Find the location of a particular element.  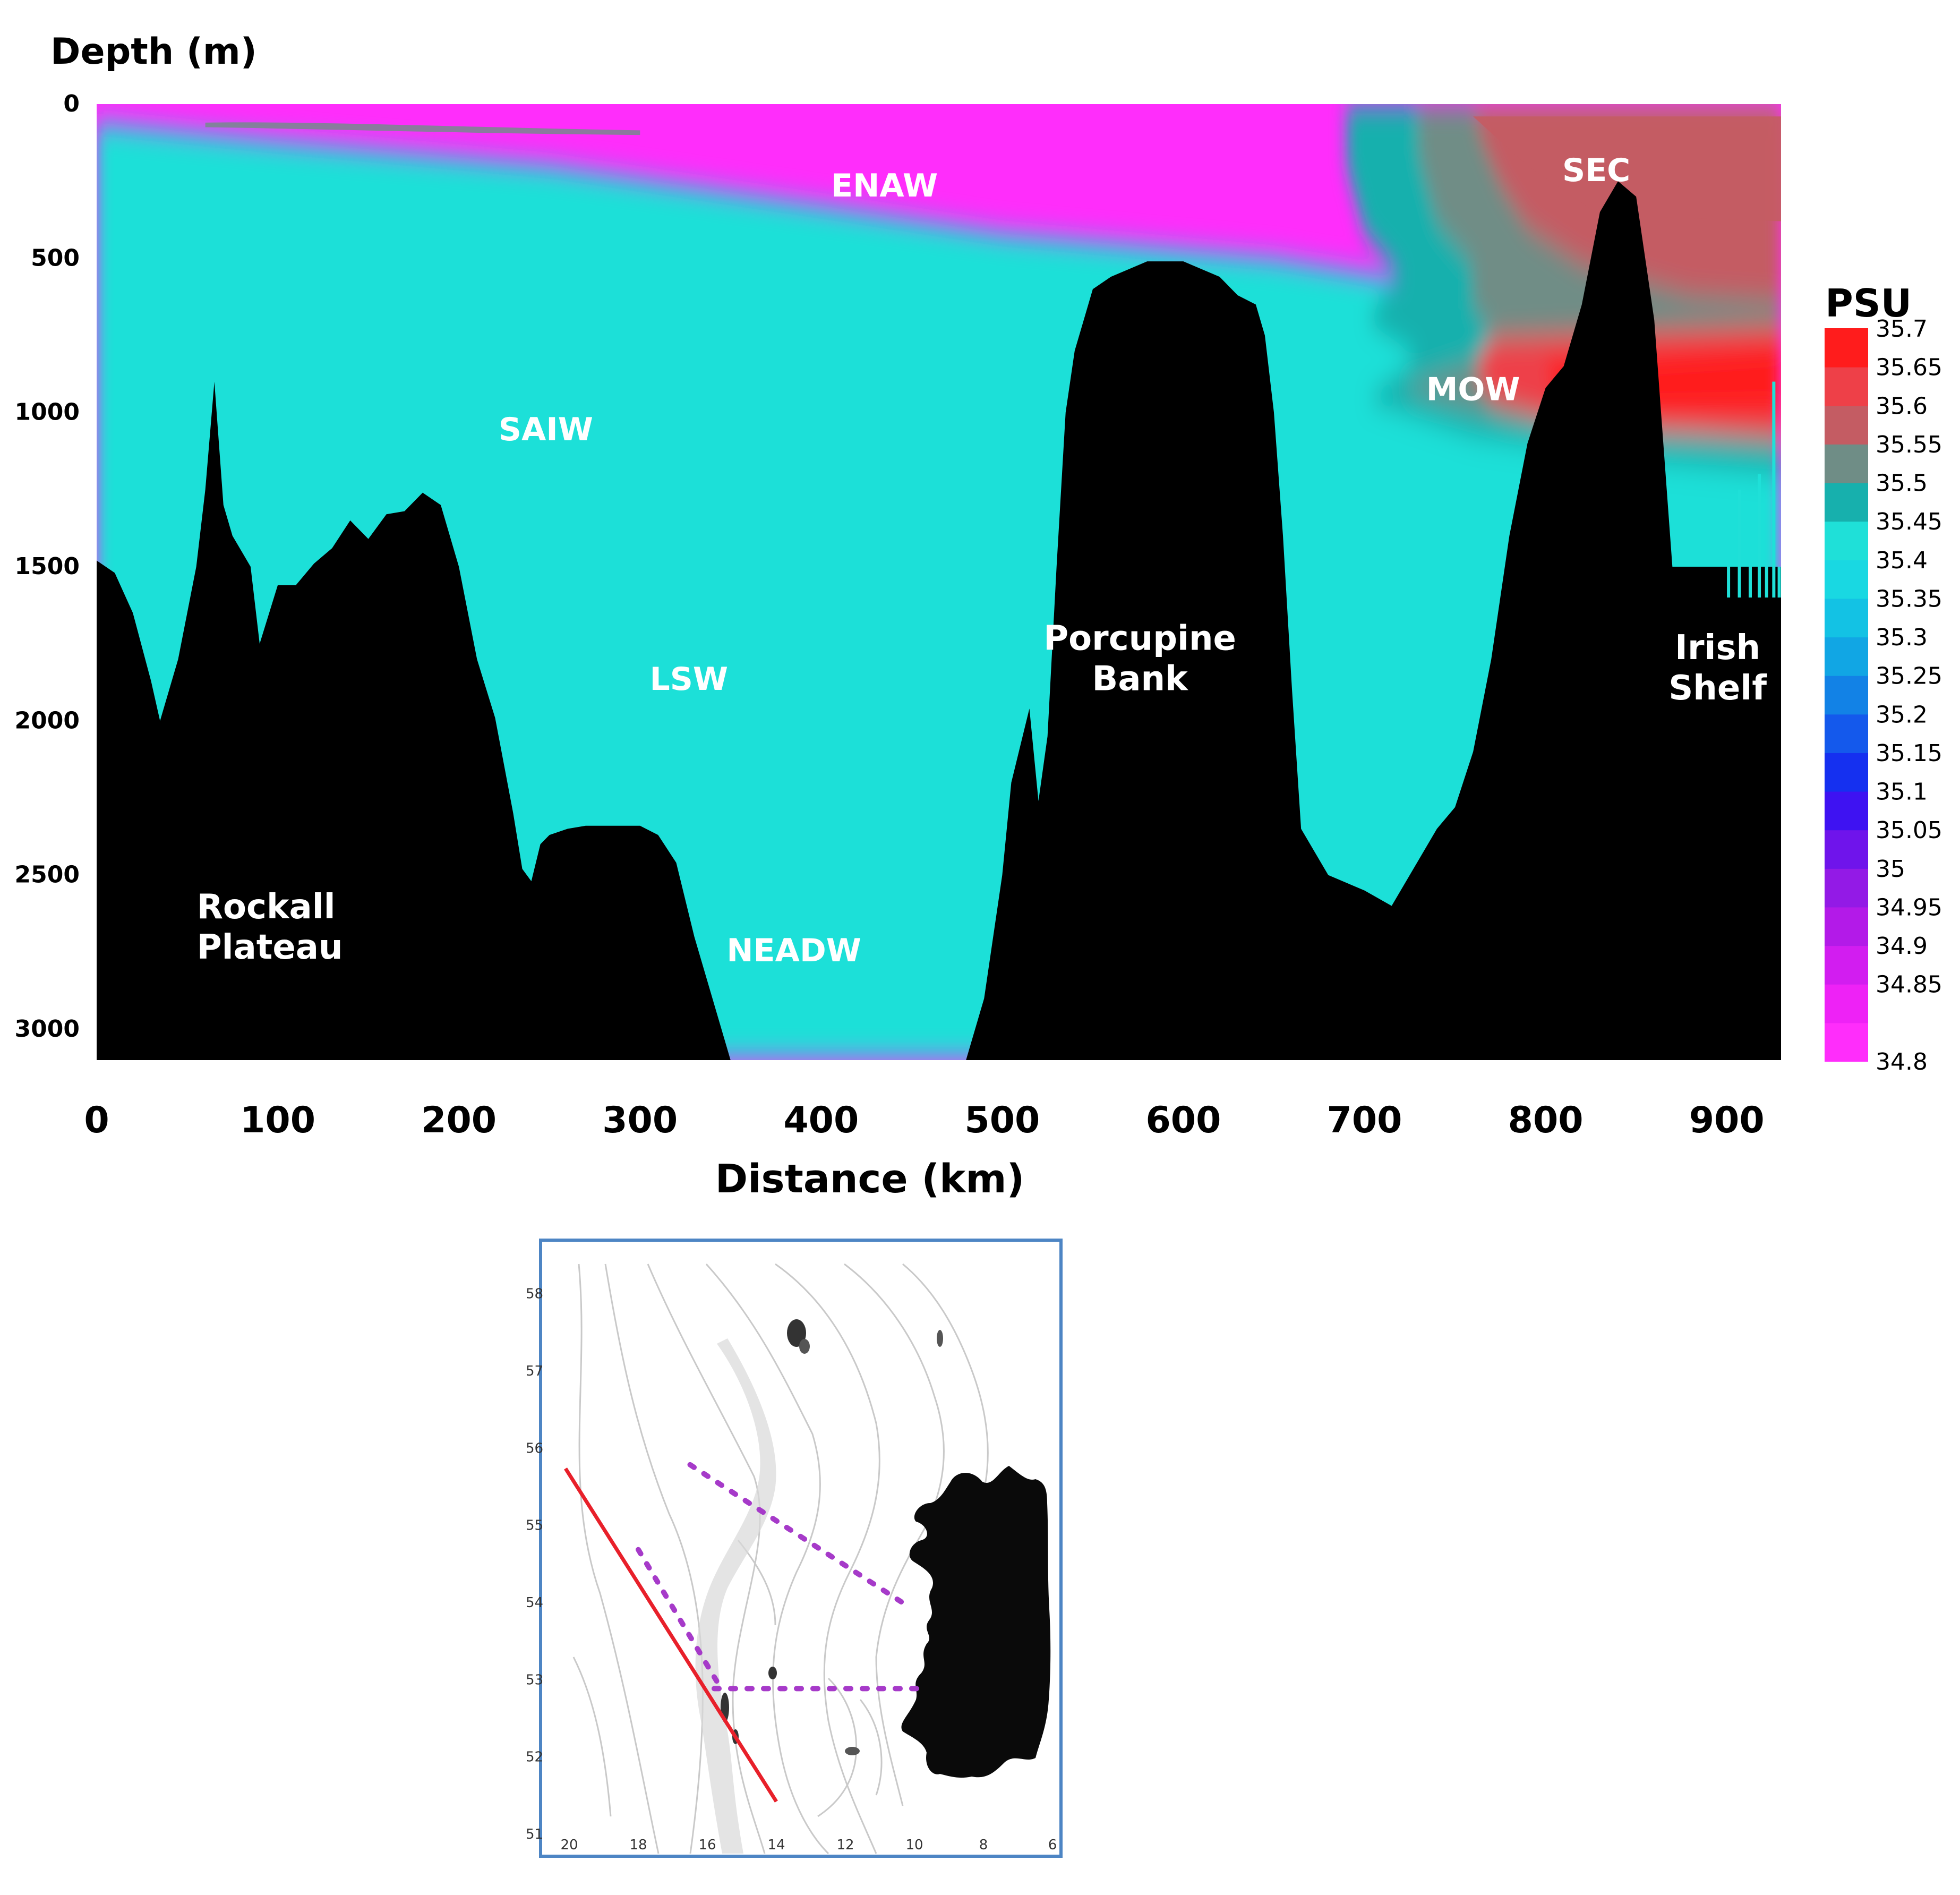

map-x-tick-label: 16 is located at coordinates (707, 1845).